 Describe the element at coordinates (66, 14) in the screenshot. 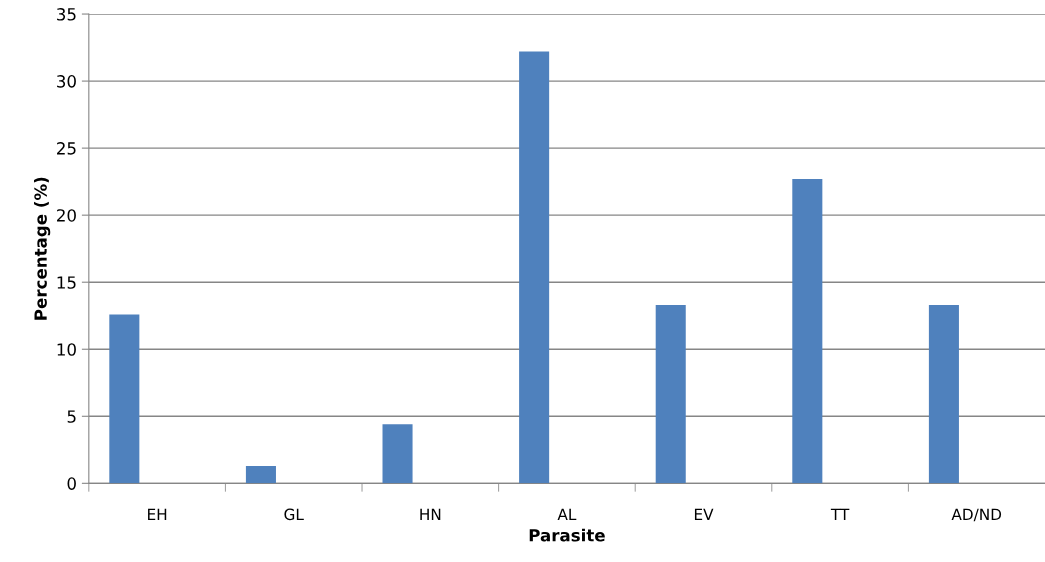

I see `y-tick-label: 35` at that location.